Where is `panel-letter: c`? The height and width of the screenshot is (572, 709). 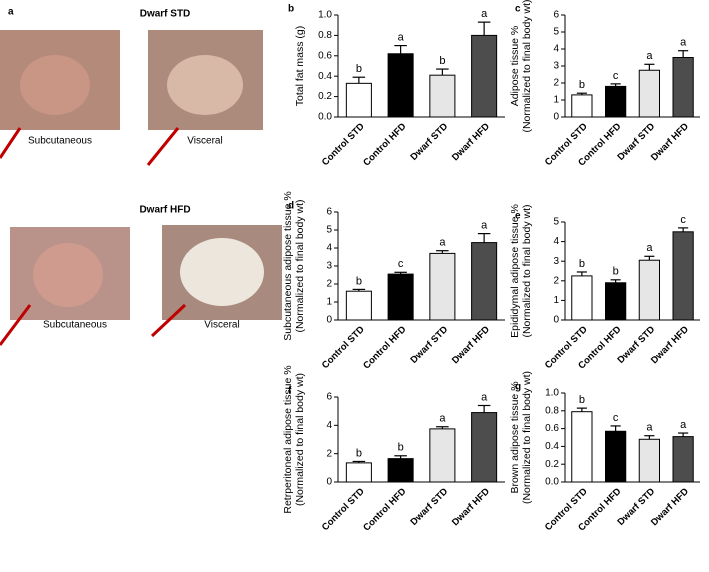 panel-letter: c is located at coordinates (518, 9).